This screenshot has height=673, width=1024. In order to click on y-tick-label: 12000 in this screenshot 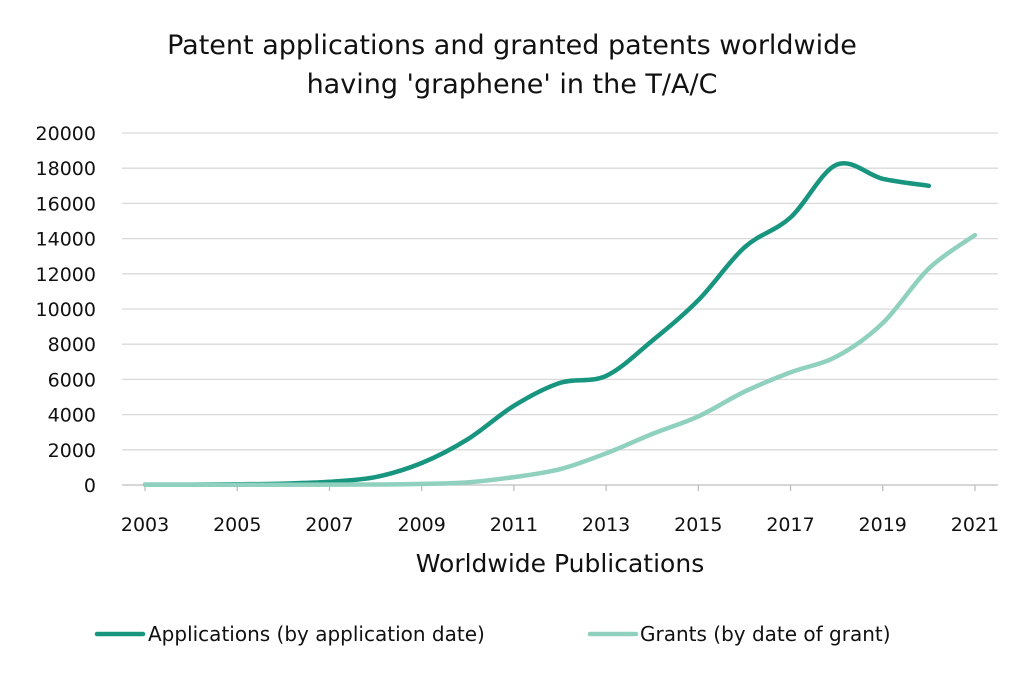, I will do `click(66, 275)`.